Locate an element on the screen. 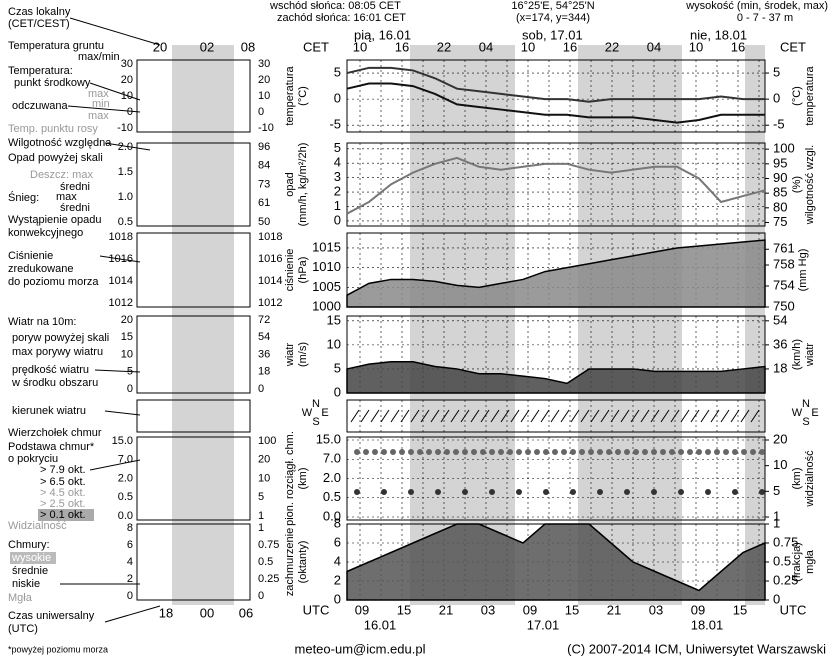  legend-text: zredukowane is located at coordinates (40, 269).